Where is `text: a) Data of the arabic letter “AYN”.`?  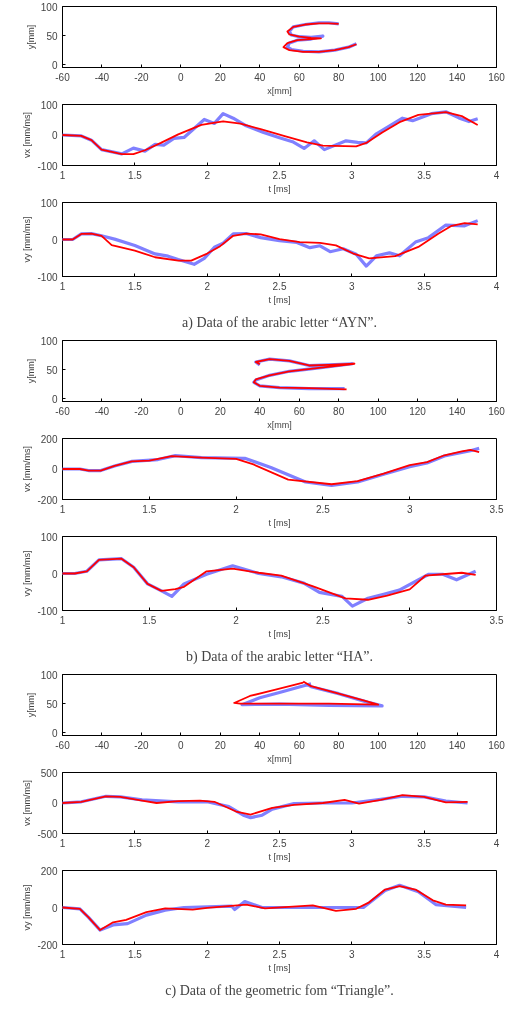
text: a) Data of the arabic letter “AYN”. is located at coordinates (279, 322).